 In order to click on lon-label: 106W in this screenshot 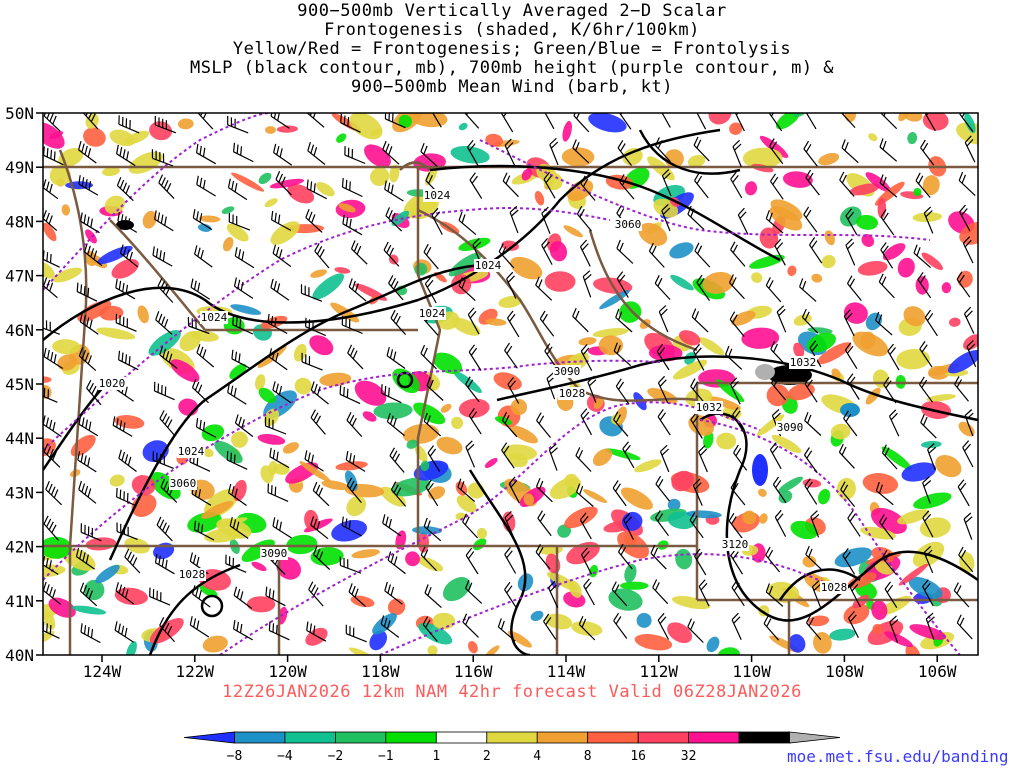, I will do `click(937, 671)`.